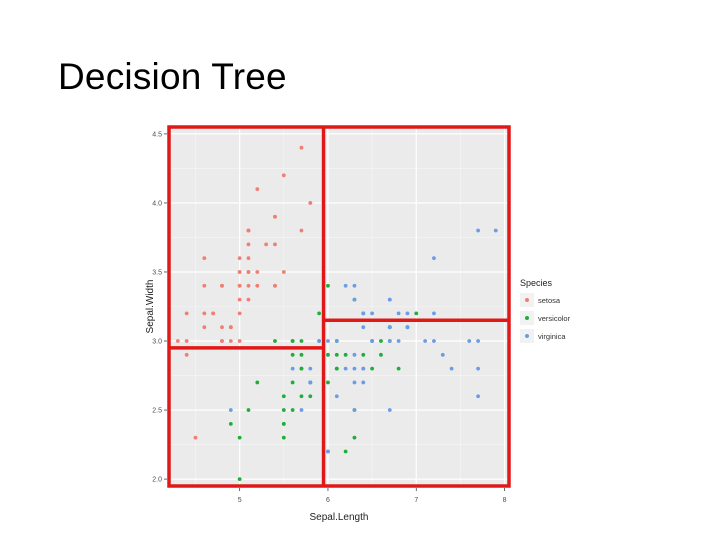 The height and width of the screenshot is (540, 720). Describe the element at coordinates (157, 411) in the screenshot. I see `y-tick-label: 2.5` at that location.